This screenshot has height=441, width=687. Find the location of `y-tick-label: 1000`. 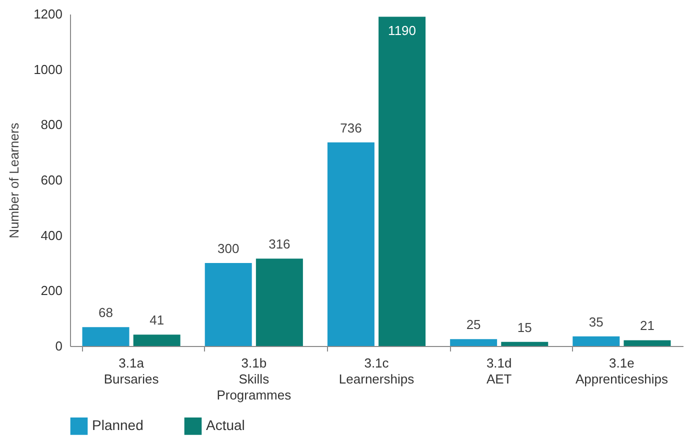

y-tick-label: 1000 is located at coordinates (48, 69).